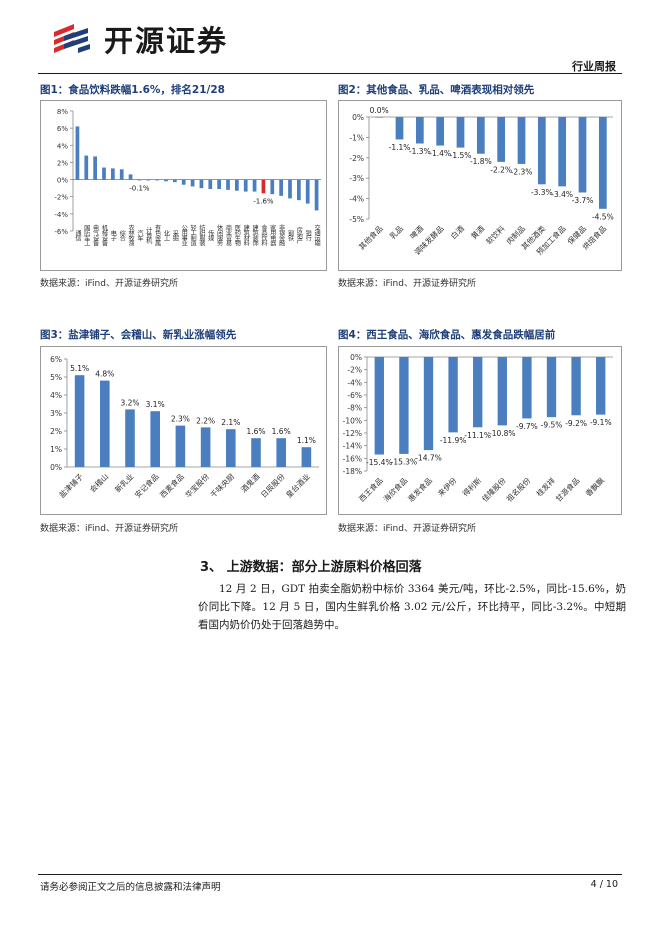 The height and width of the screenshot is (936, 662). What do you see at coordinates (407, 284) in the screenshot?
I see `figure-2-source: 数据来源：iFind、开源证券研究所` at bounding box center [407, 284].